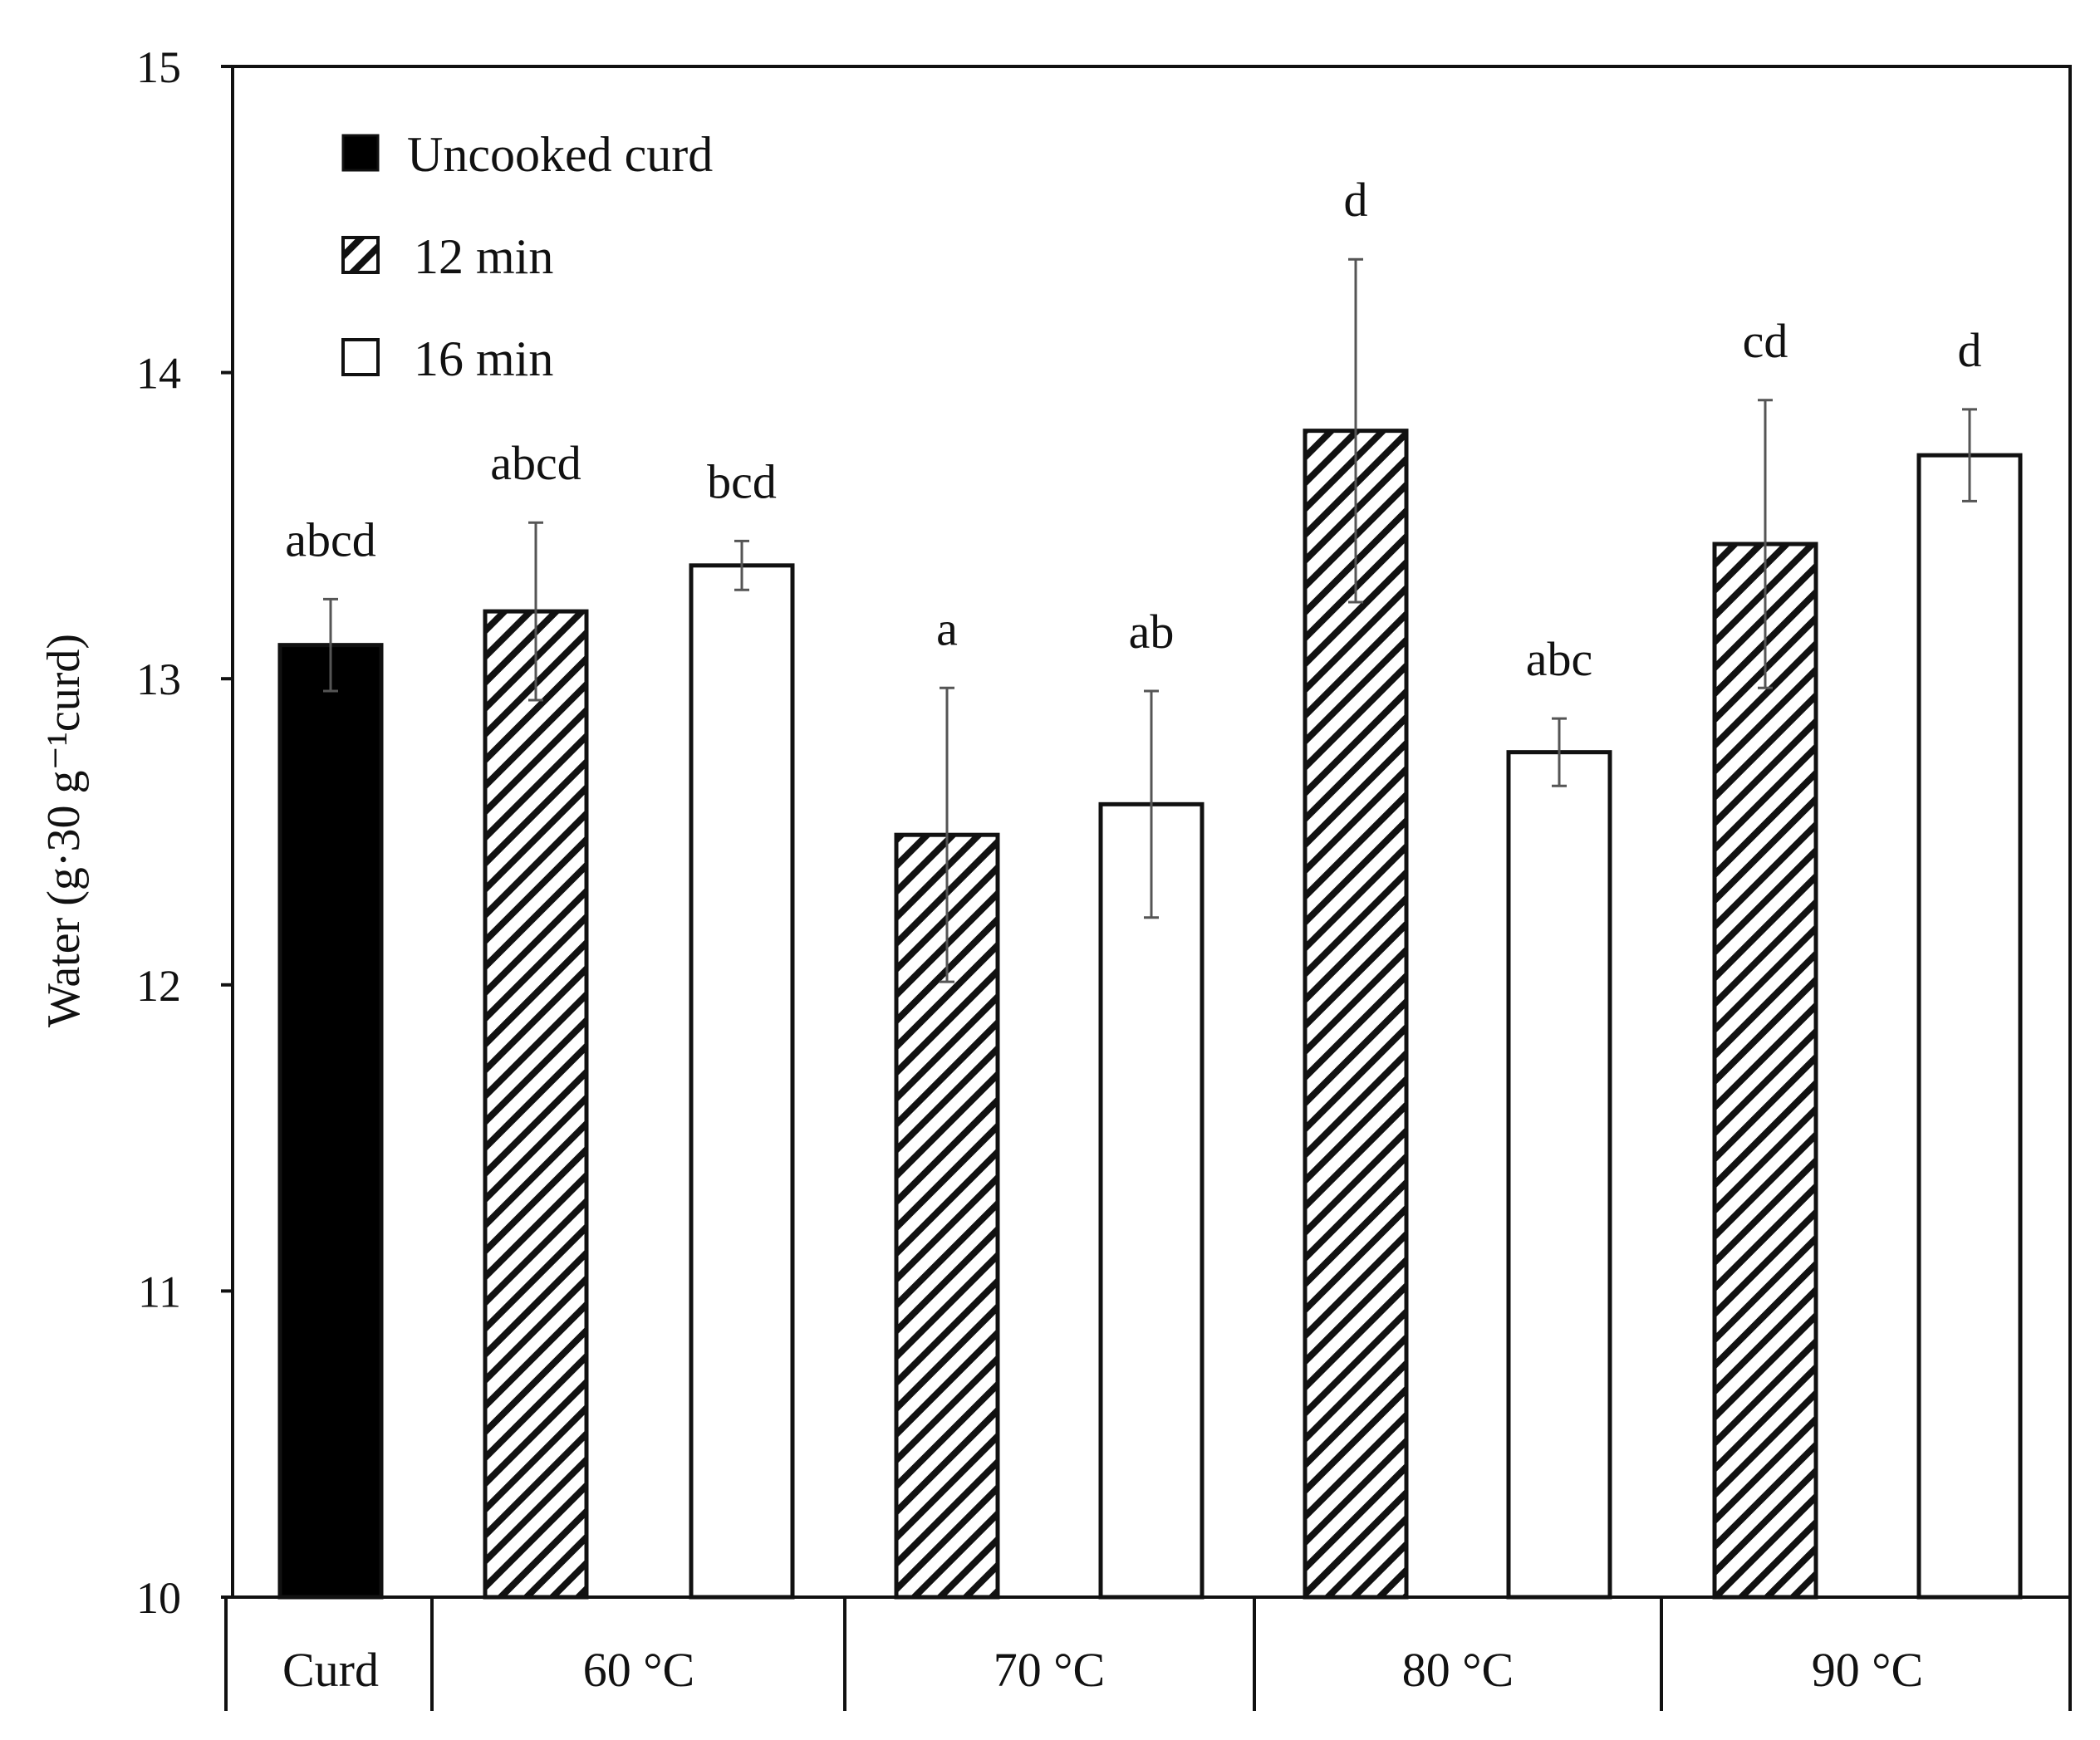 This screenshot has width=2100, height=1740. I want to click on bar-70-c-16-min, so click(1151, 1201).